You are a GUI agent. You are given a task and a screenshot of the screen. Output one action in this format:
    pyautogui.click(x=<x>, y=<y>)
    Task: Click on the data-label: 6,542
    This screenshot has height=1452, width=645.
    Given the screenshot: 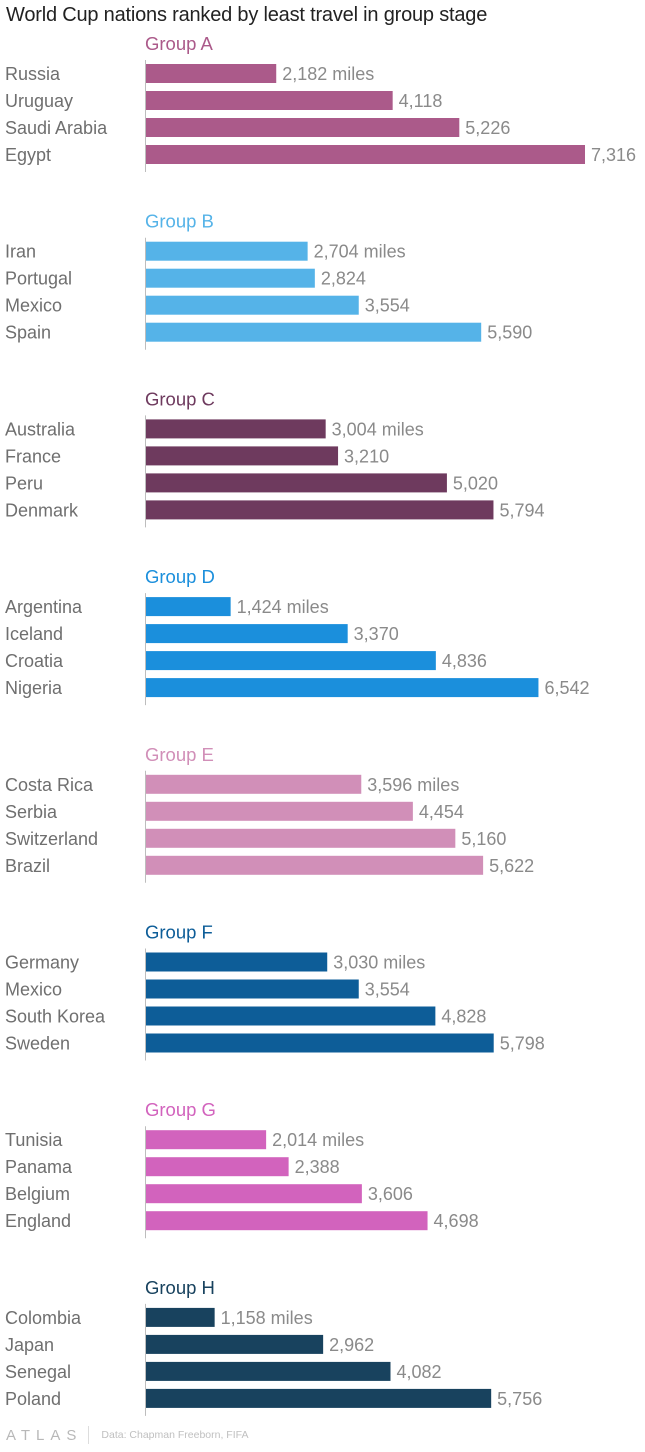 What is the action you would take?
    pyautogui.click(x=566, y=688)
    